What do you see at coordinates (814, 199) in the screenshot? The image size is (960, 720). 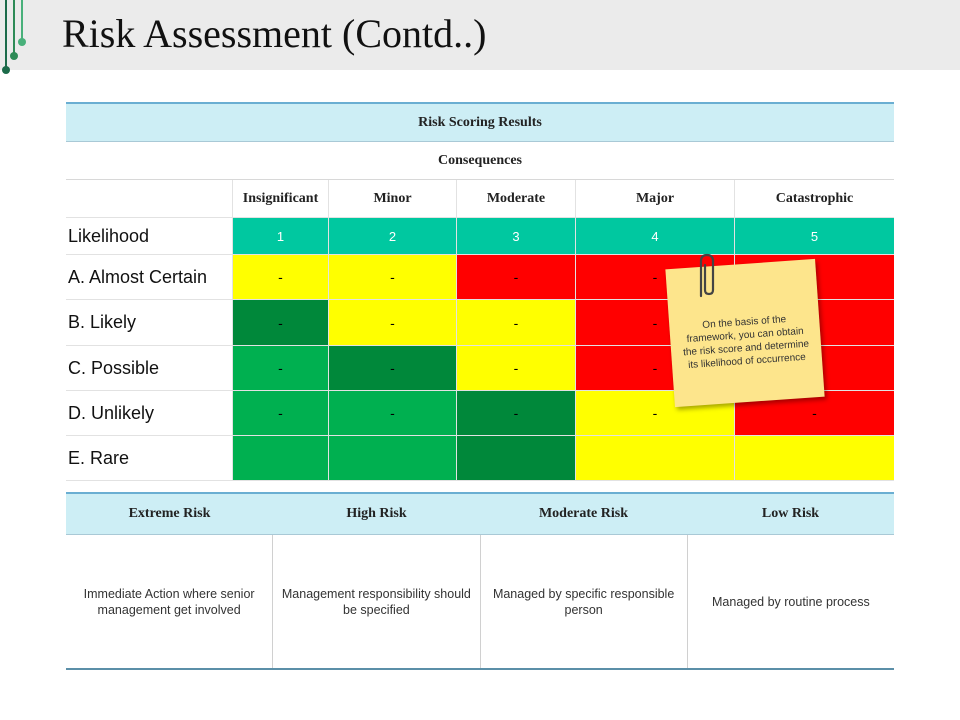 I see `column-header: Catastrophic` at bounding box center [814, 199].